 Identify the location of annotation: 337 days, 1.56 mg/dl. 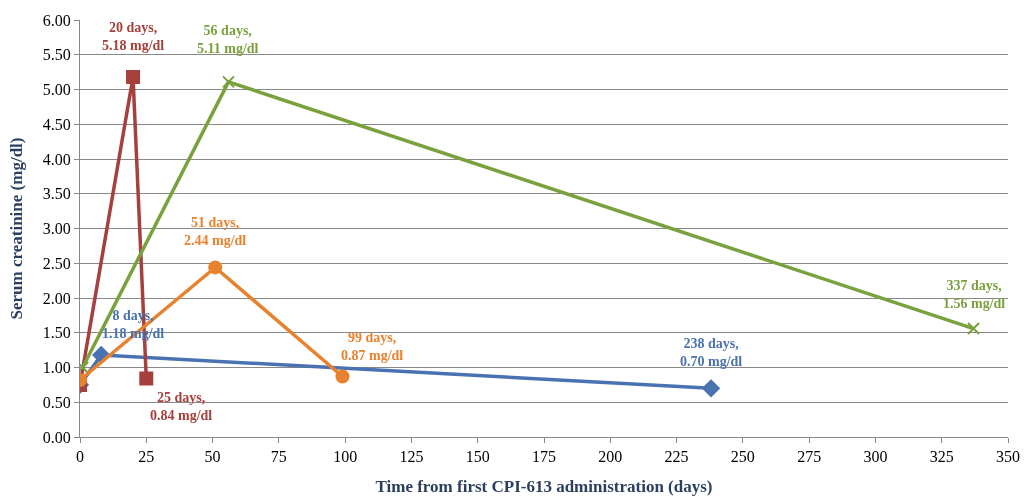
(974, 295).